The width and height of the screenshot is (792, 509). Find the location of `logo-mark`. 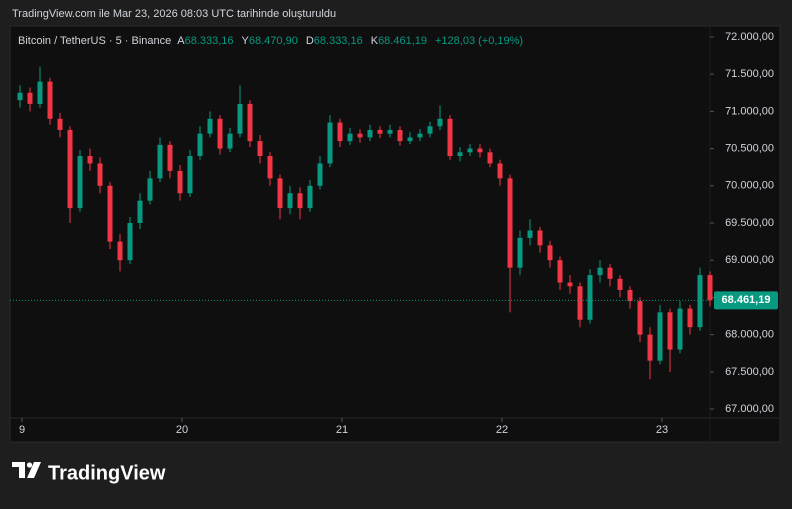

logo-mark is located at coordinates (18, 470).